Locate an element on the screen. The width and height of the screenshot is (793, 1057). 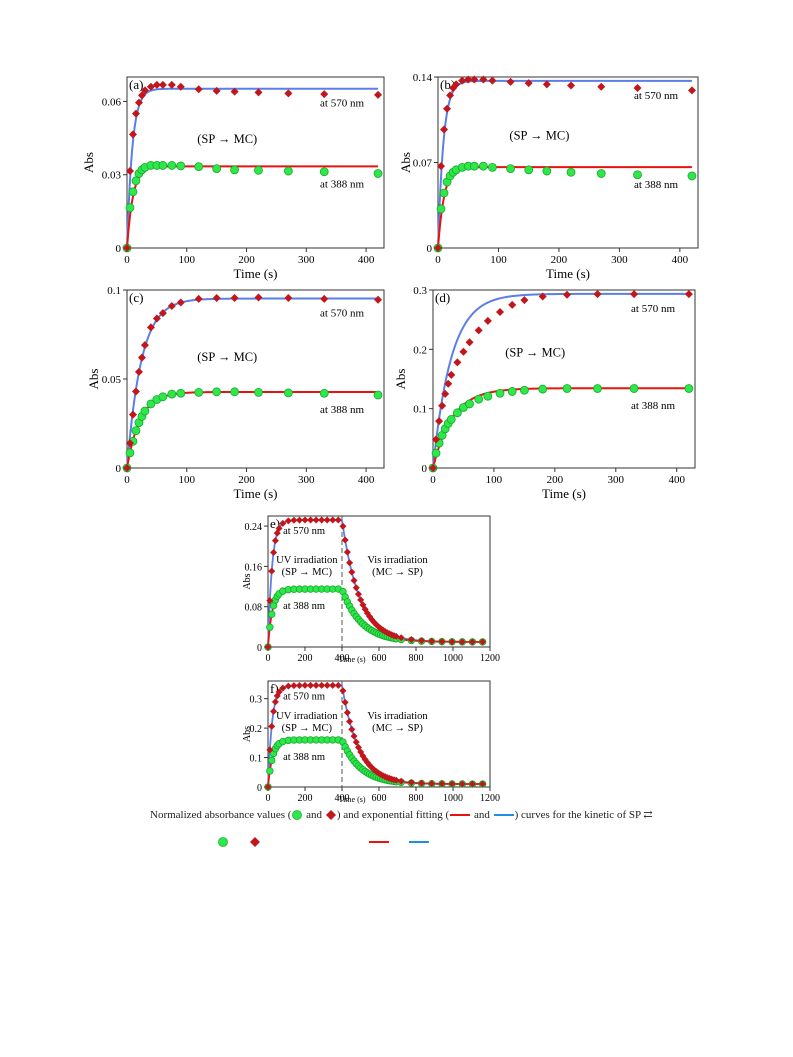
y-tick-label: 0.07 is located at coordinates (423, 164).